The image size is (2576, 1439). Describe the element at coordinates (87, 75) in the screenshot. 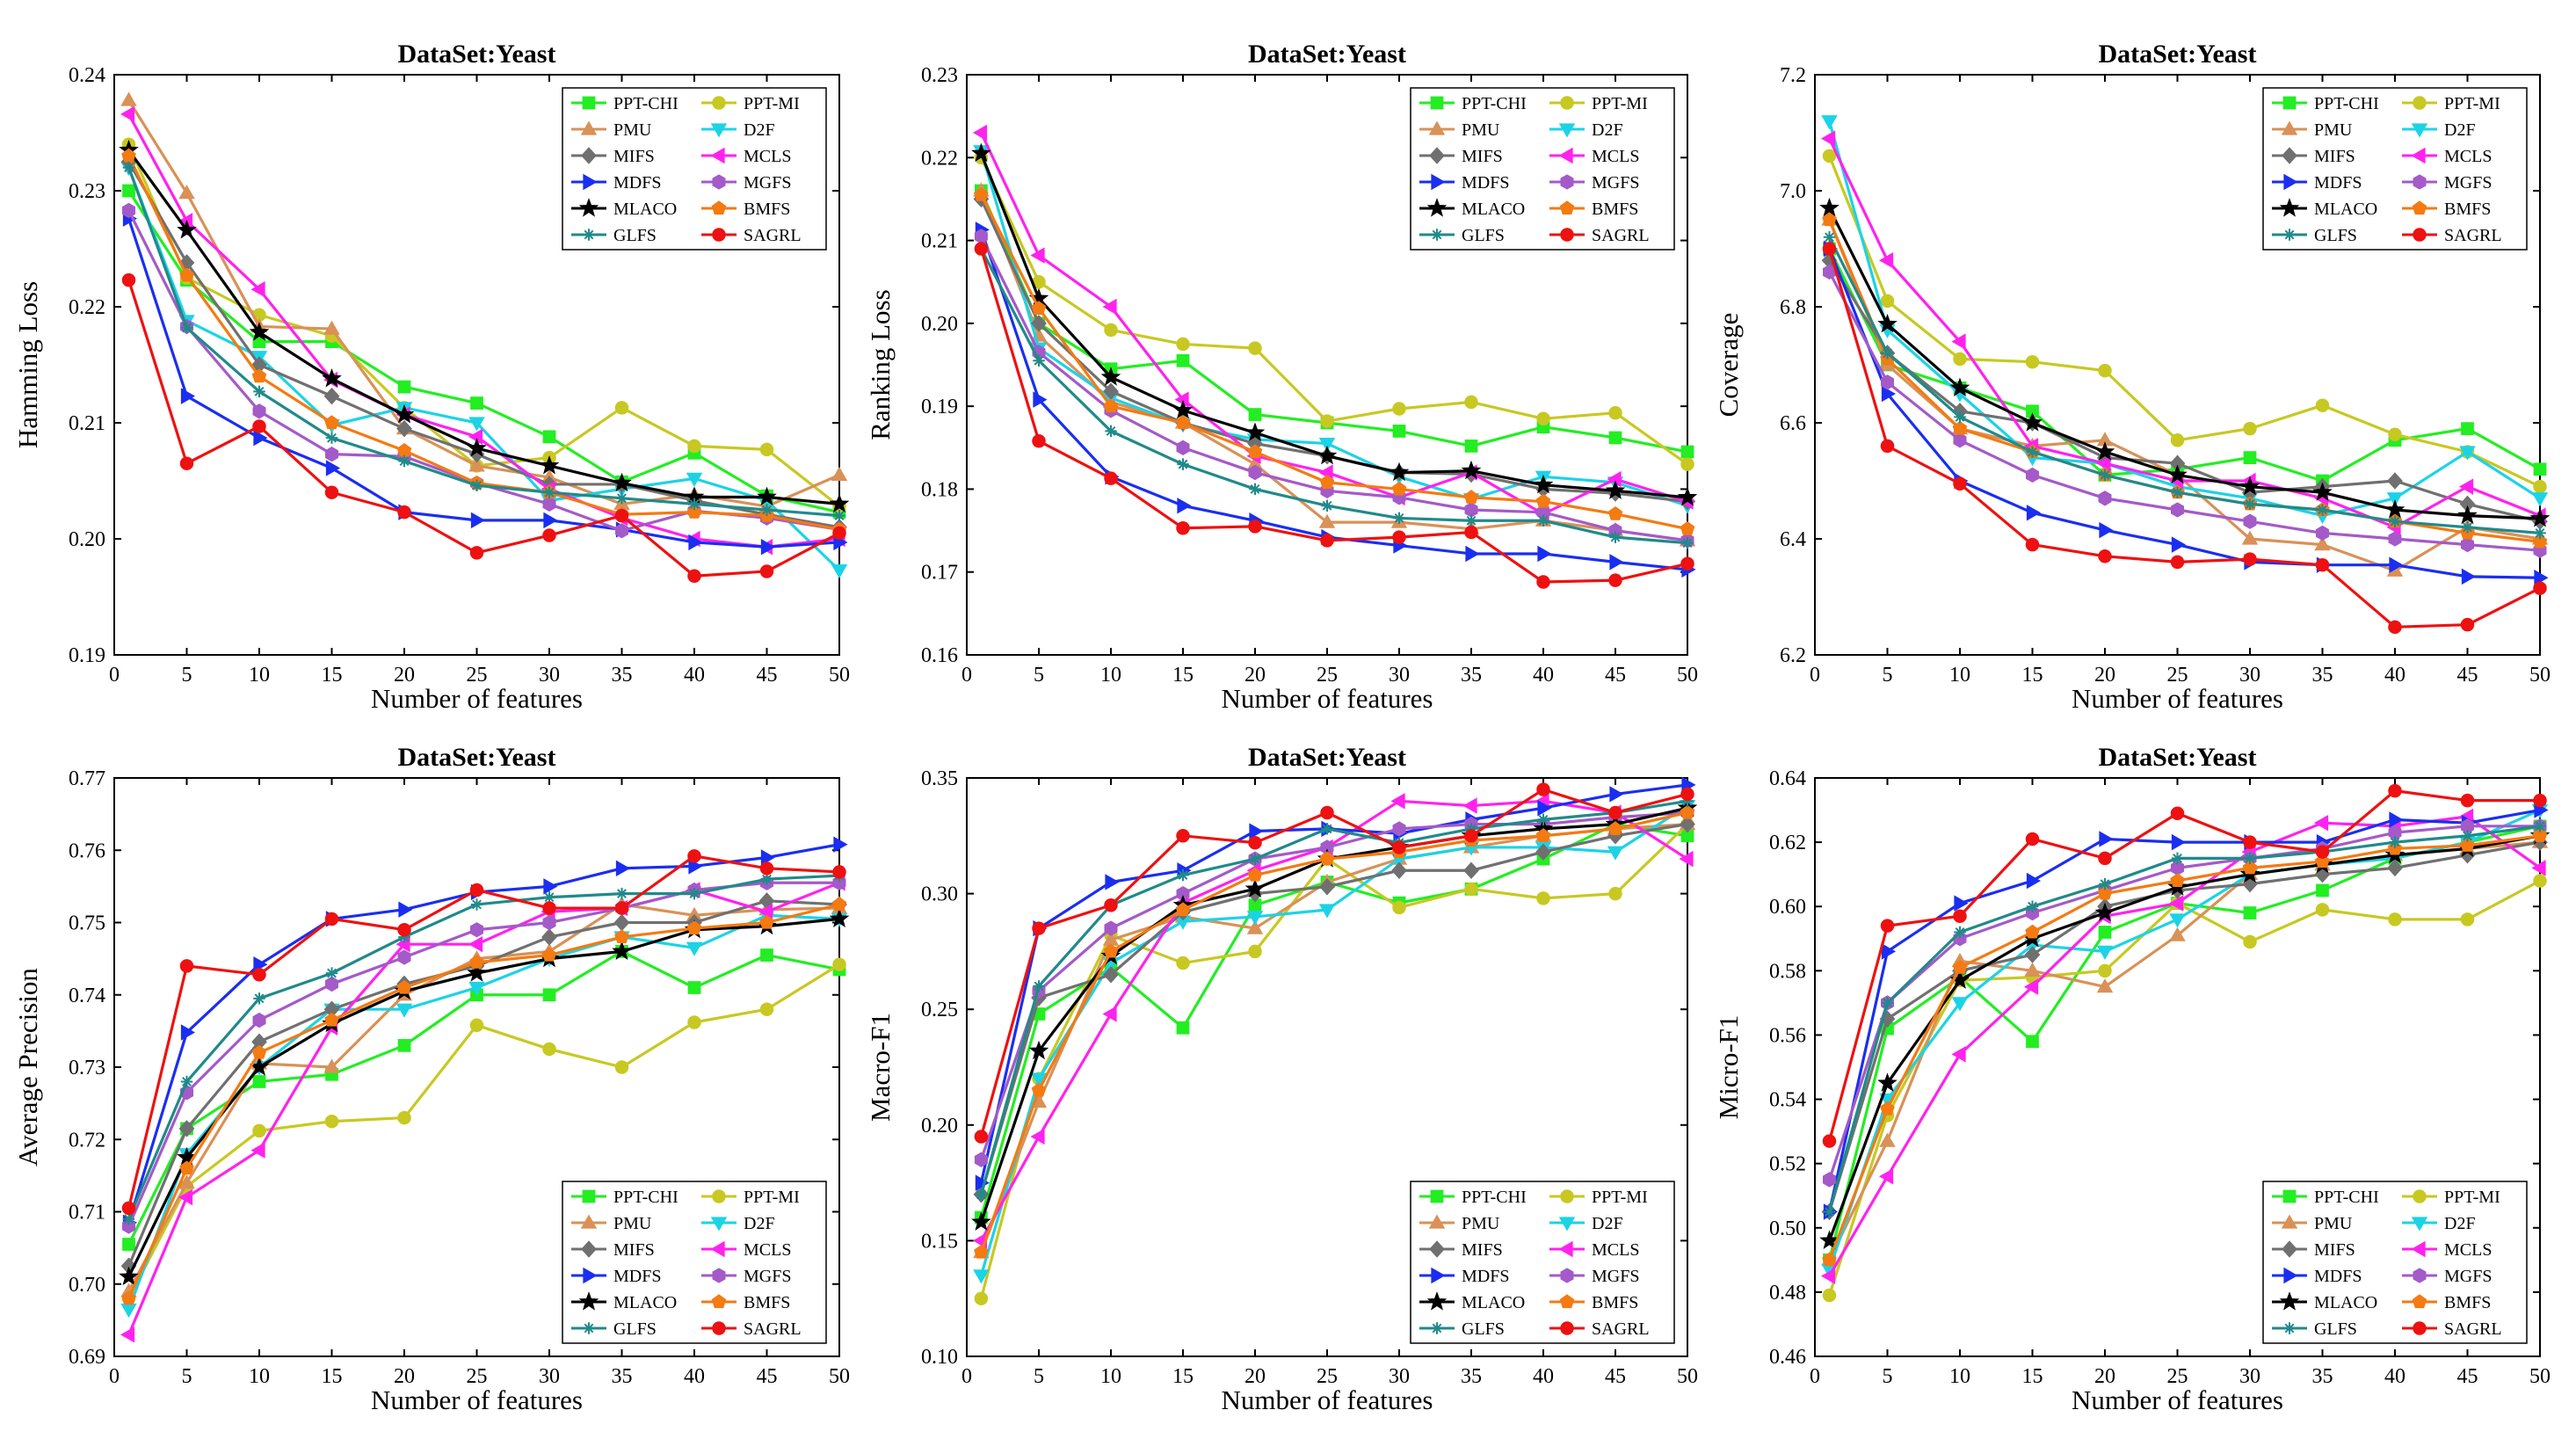

I see `y-tick-label: 0.24` at that location.